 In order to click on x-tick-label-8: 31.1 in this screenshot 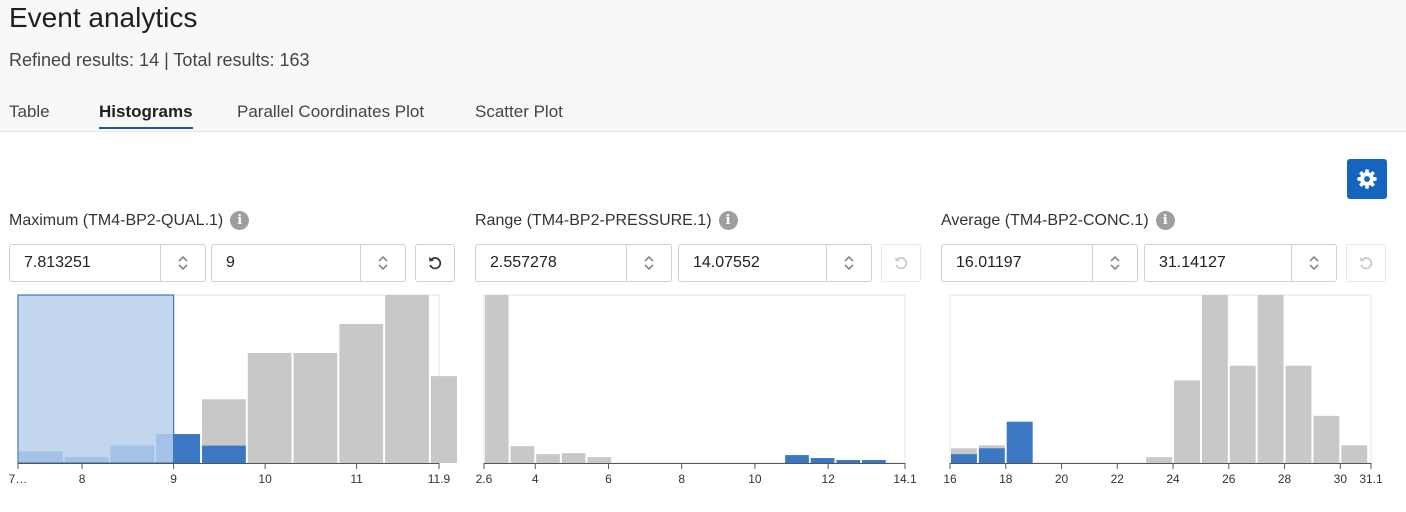, I will do `click(1371, 479)`.